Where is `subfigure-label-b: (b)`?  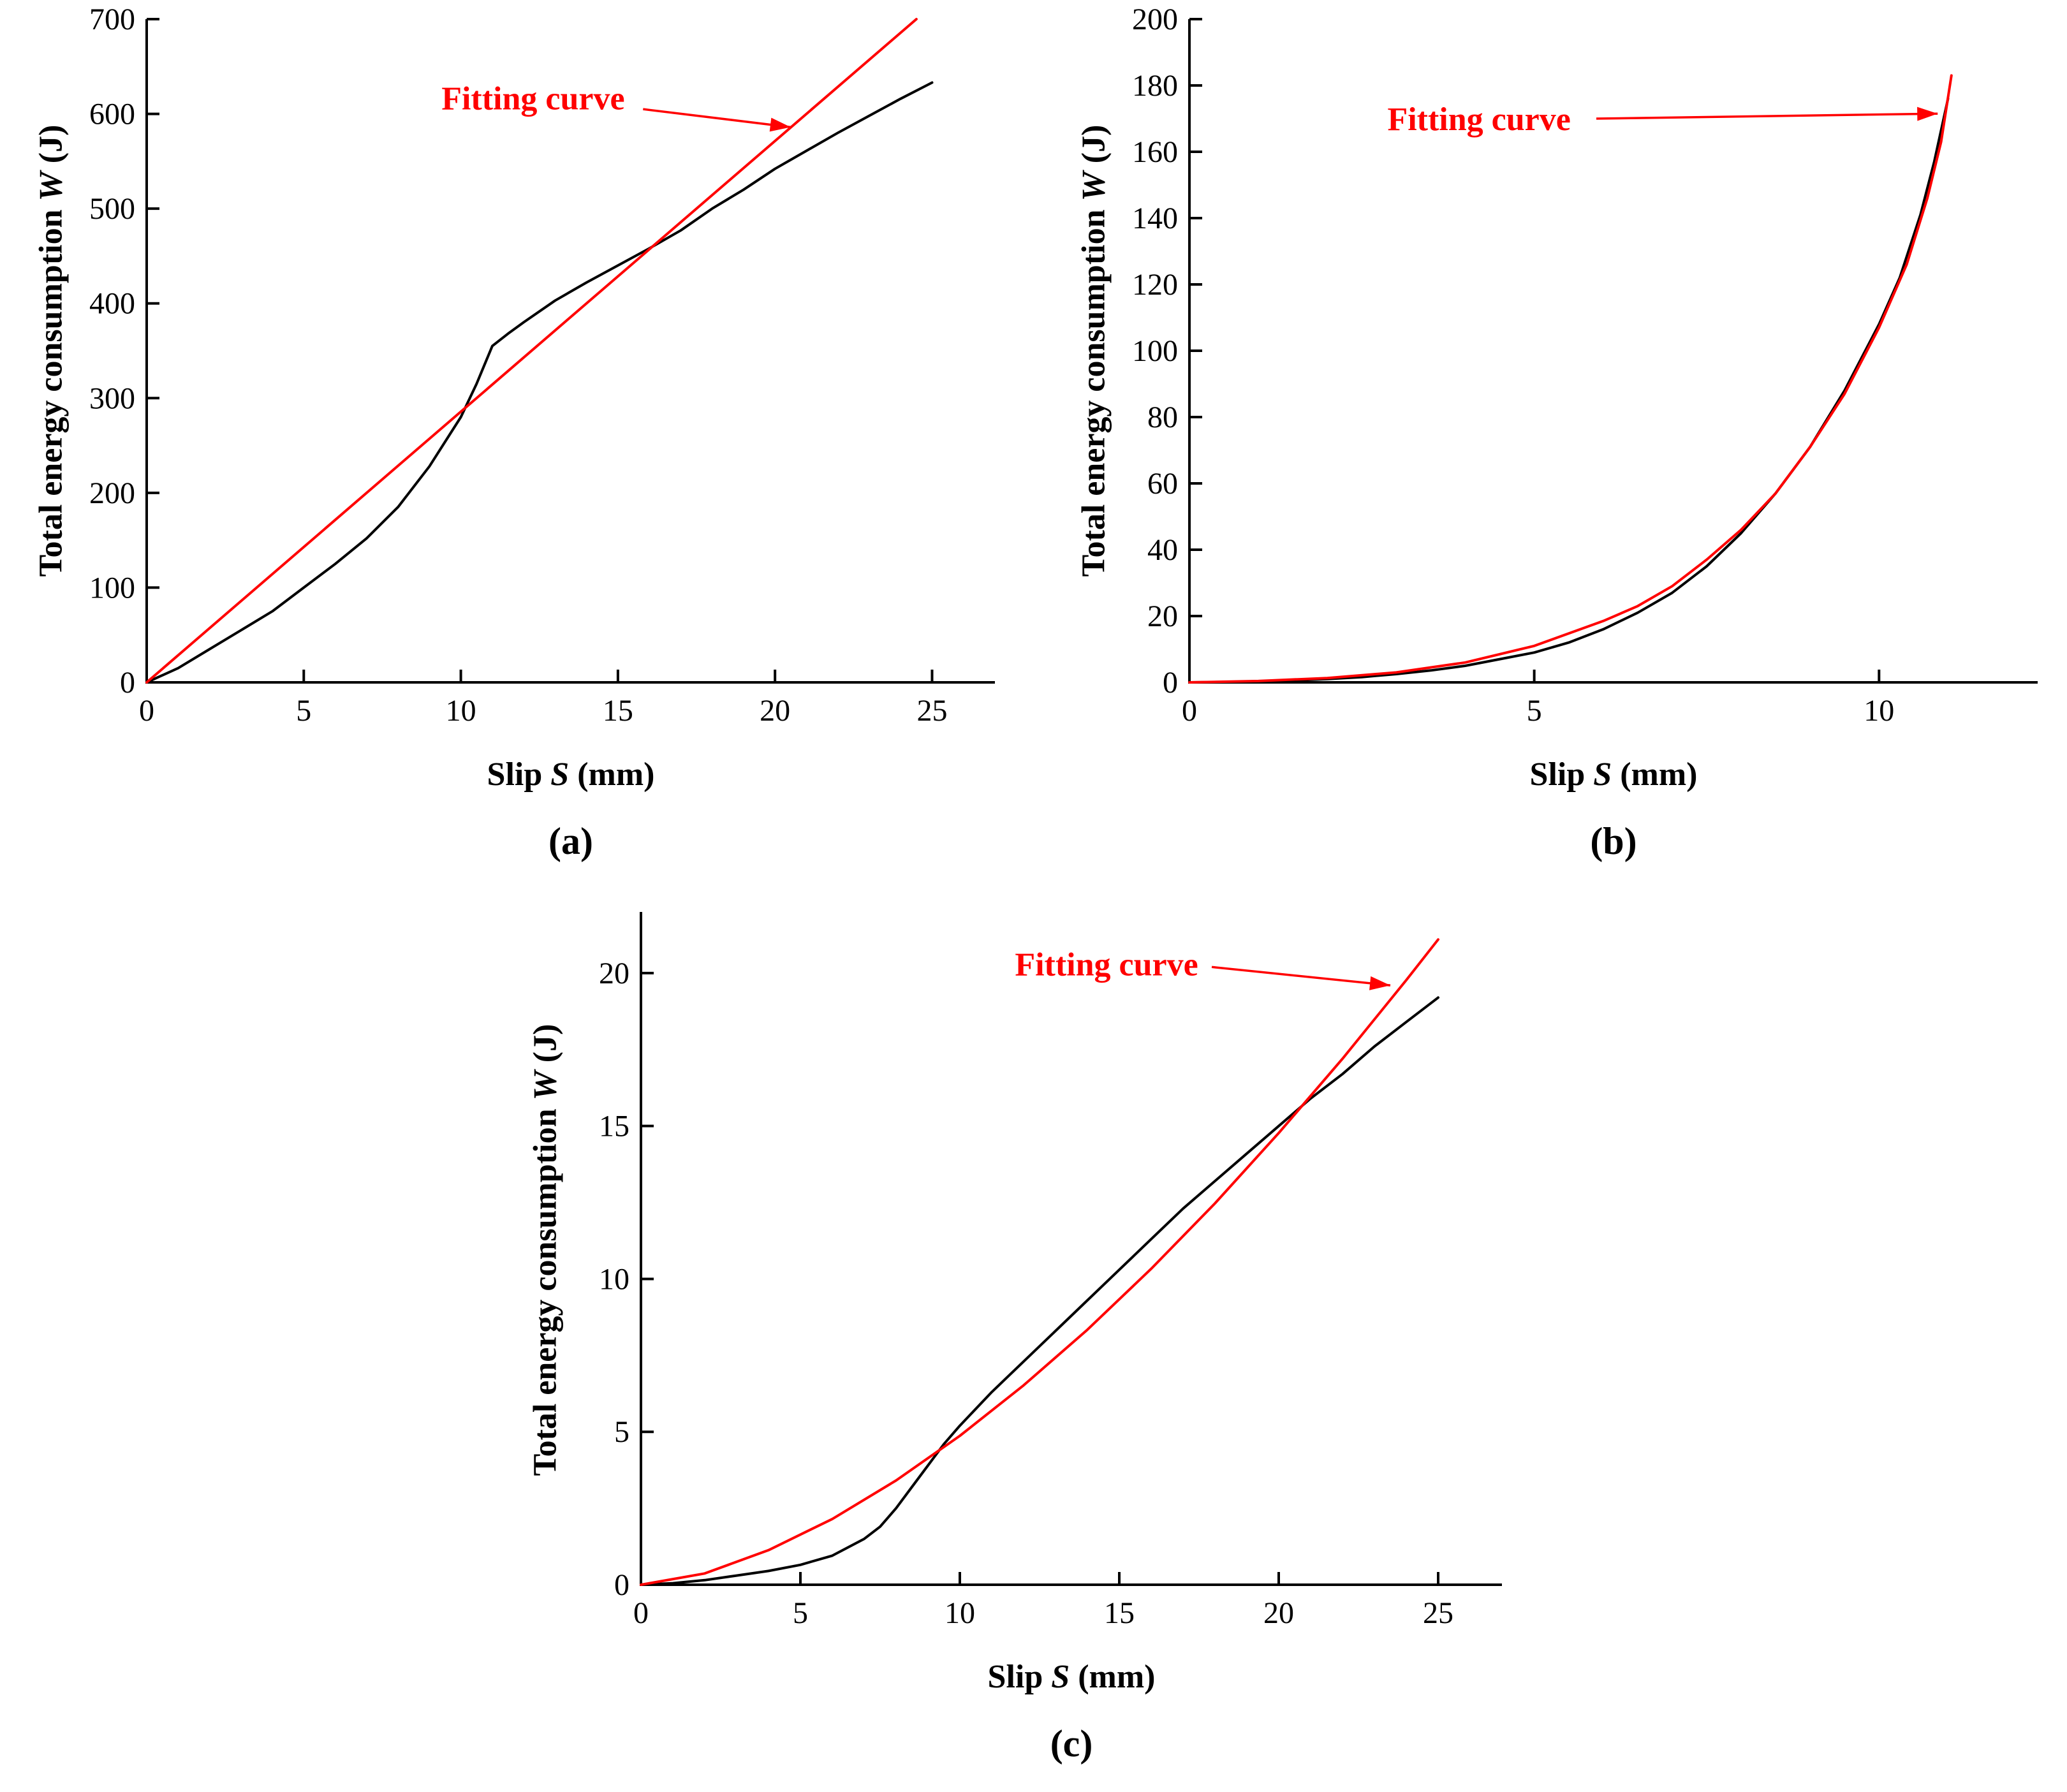 subfigure-label-b: (b) is located at coordinates (1613, 841).